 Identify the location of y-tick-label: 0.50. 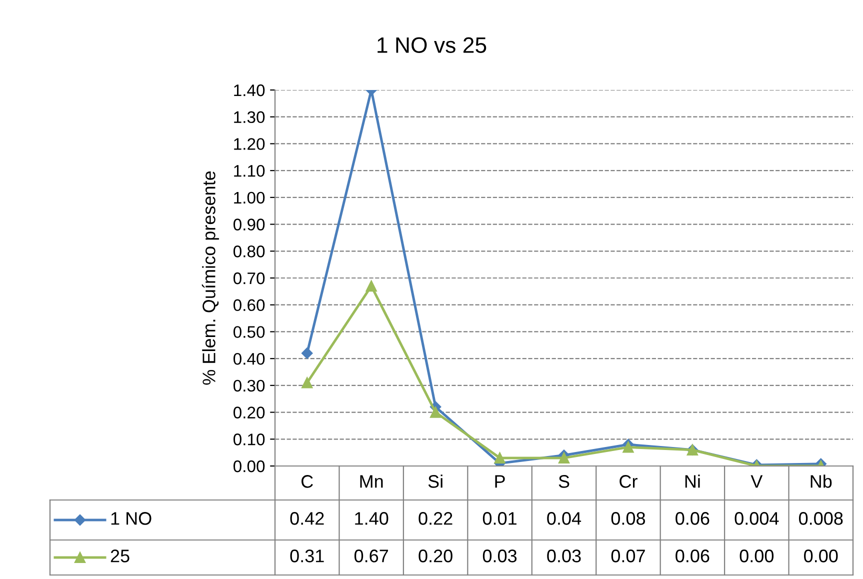
(249, 332).